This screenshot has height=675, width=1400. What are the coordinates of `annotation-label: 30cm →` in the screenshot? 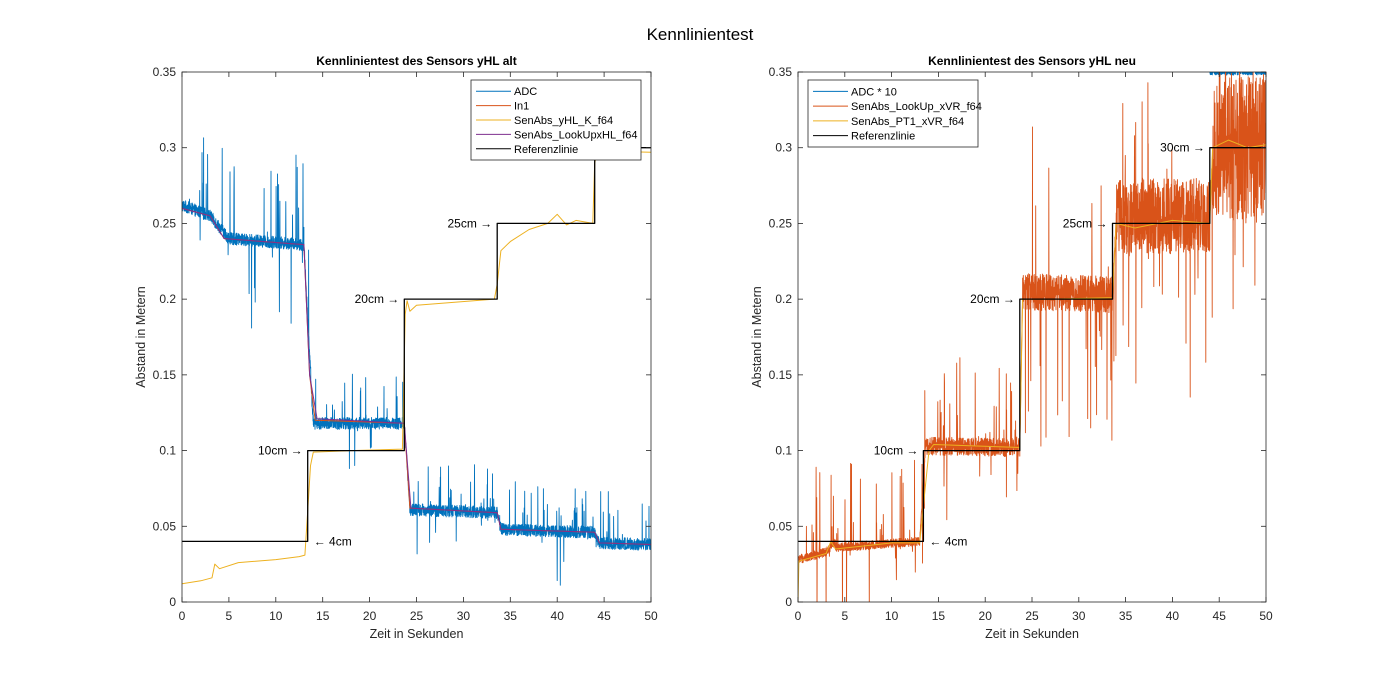 It's located at (1182, 148).